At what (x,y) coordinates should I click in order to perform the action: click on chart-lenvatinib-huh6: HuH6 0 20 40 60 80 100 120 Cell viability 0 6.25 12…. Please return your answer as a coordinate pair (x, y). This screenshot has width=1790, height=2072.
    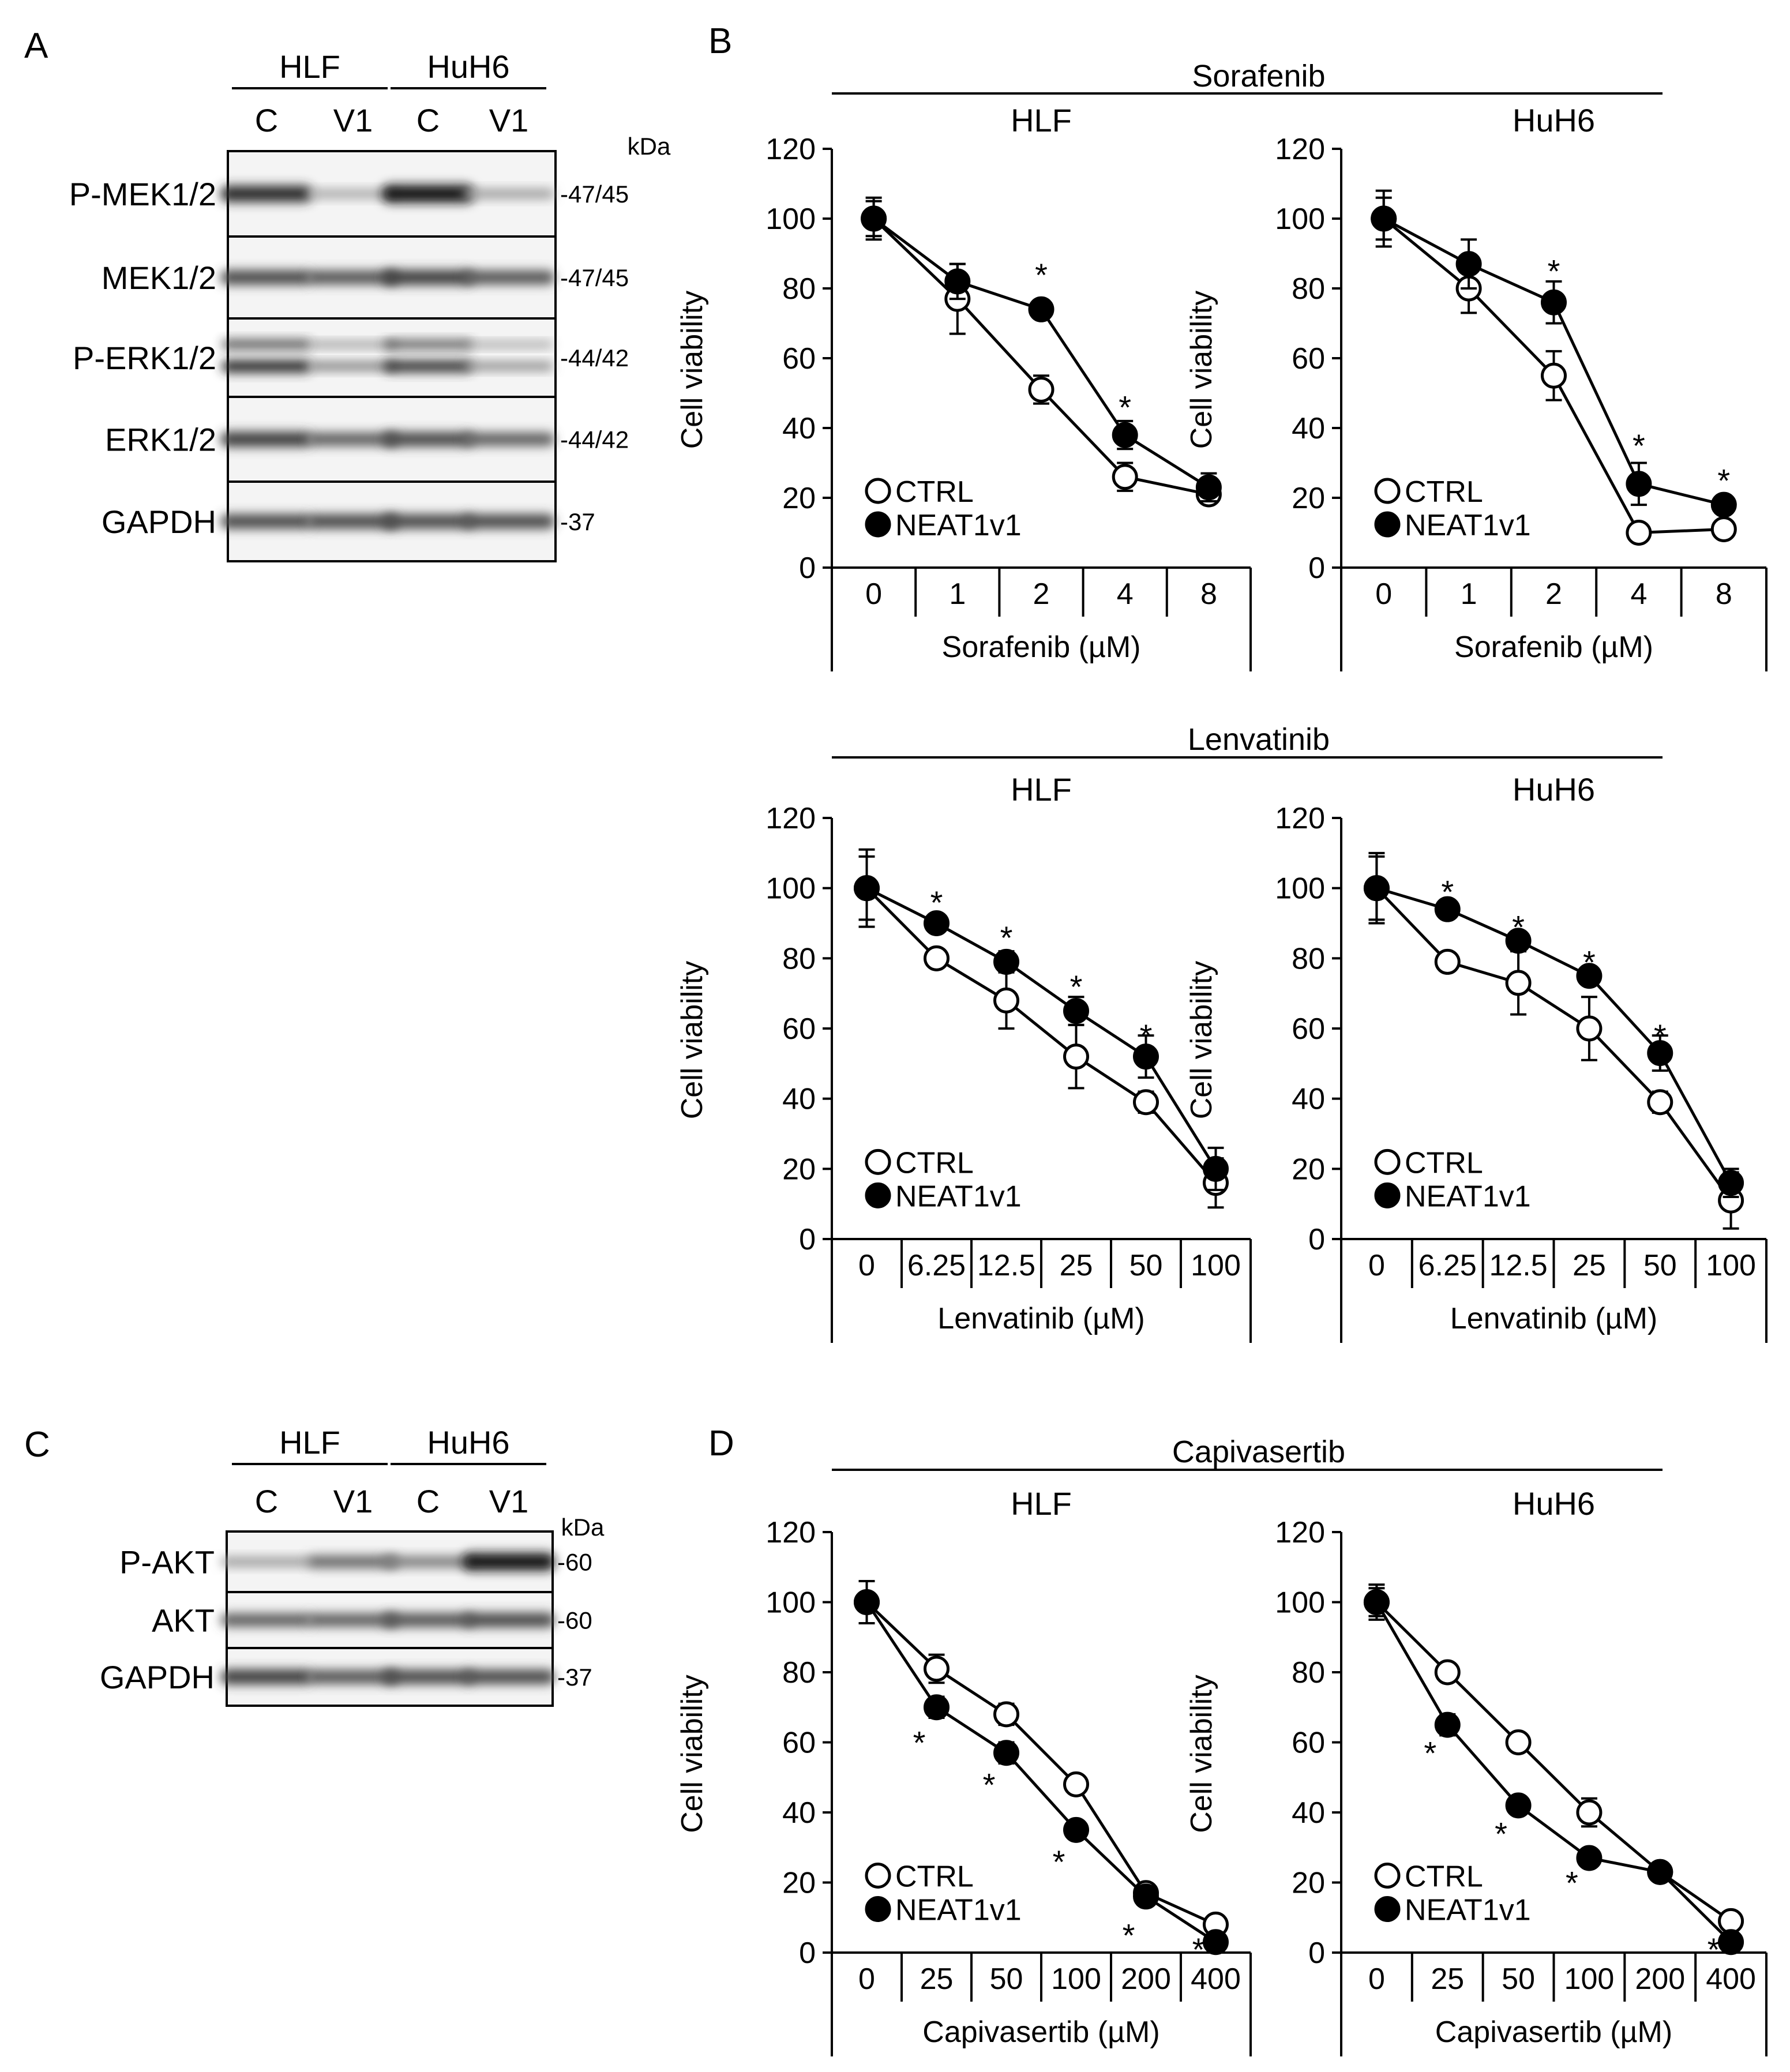
    Looking at the image, I should click on (1476, 1057).